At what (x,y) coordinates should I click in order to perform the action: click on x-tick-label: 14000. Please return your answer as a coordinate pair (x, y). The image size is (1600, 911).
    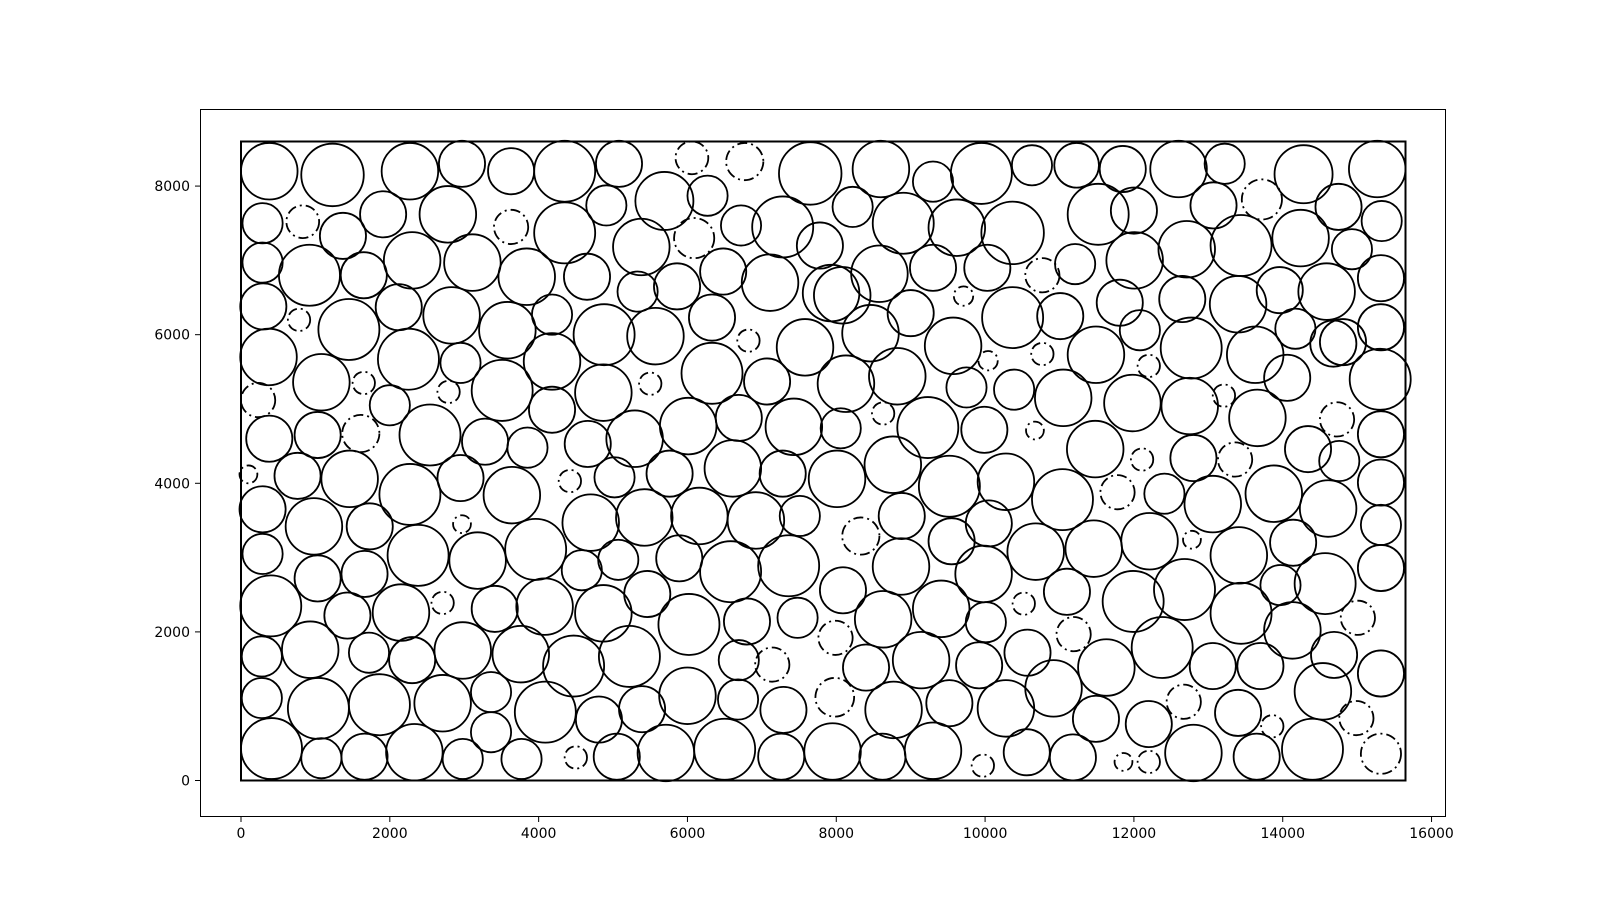
    Looking at the image, I should click on (1282, 834).